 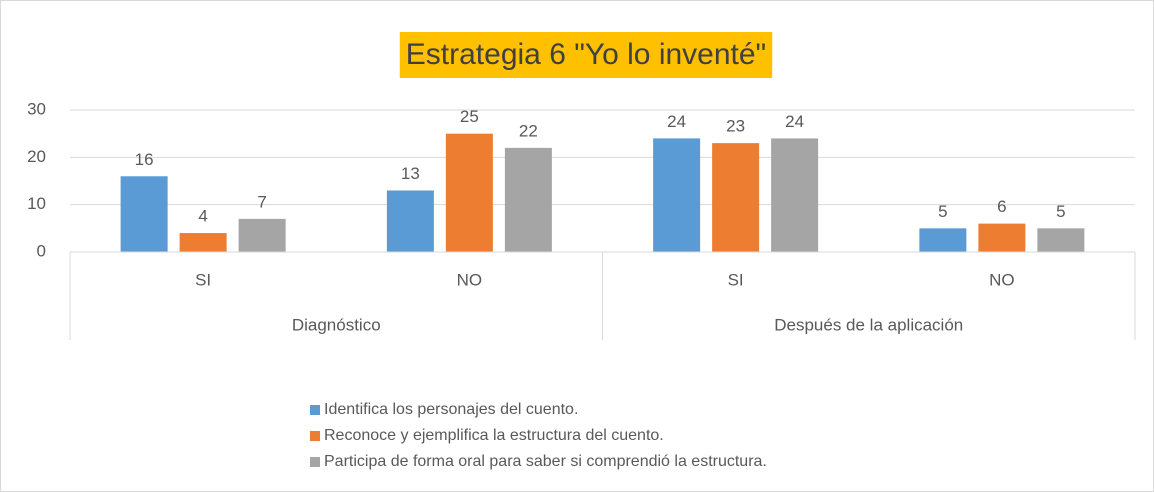 I want to click on data-label: 25, so click(x=469, y=116).